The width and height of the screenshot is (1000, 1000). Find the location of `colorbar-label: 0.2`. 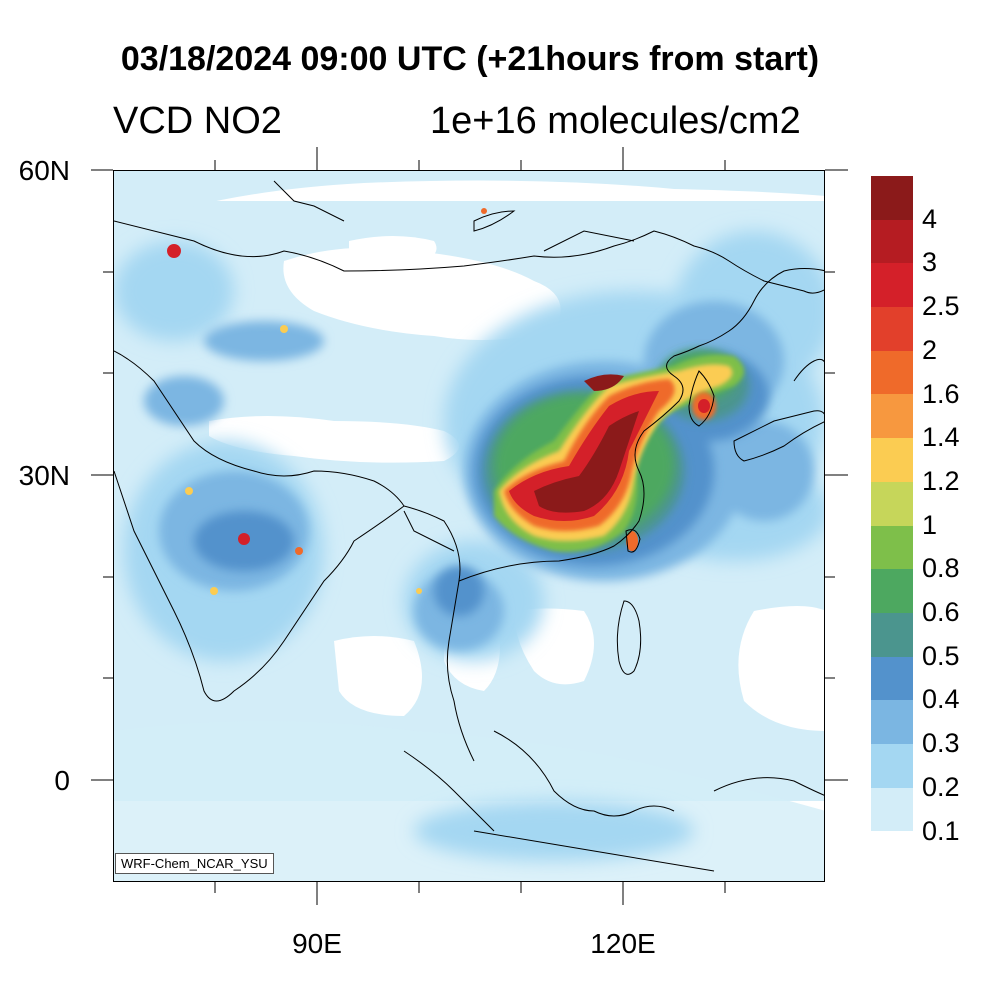

colorbar-label: 0.2 is located at coordinates (941, 786).